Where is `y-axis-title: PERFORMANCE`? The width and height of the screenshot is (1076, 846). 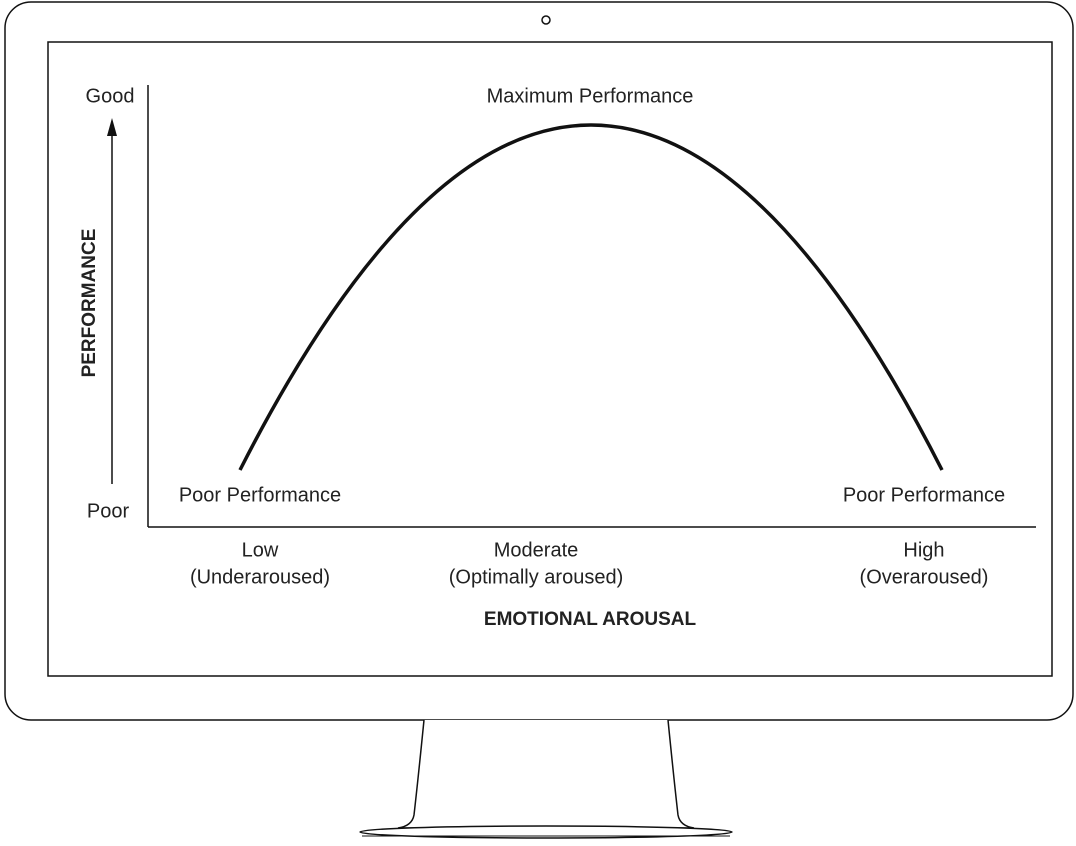
y-axis-title: PERFORMANCE is located at coordinates (89, 303).